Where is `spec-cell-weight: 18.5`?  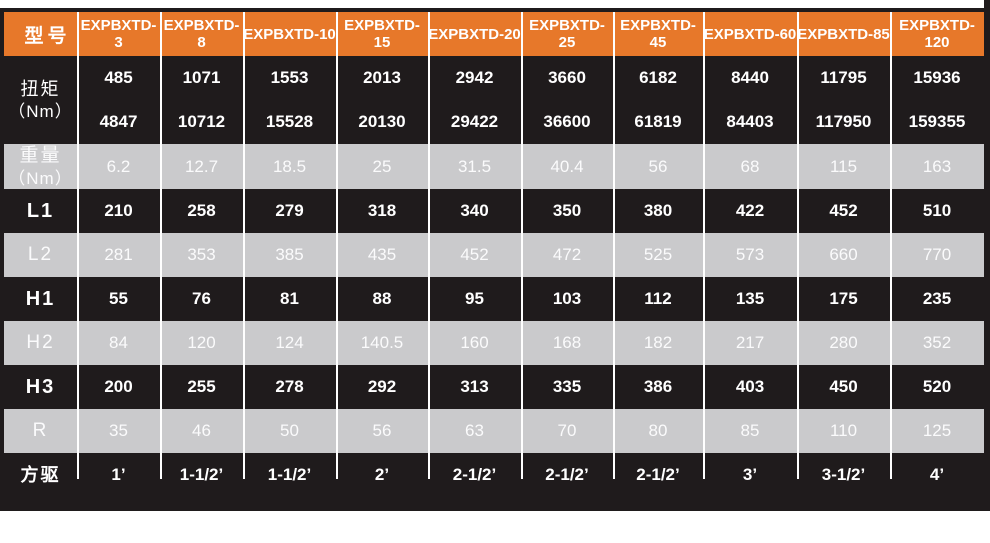 spec-cell-weight: 18.5 is located at coordinates (289, 166).